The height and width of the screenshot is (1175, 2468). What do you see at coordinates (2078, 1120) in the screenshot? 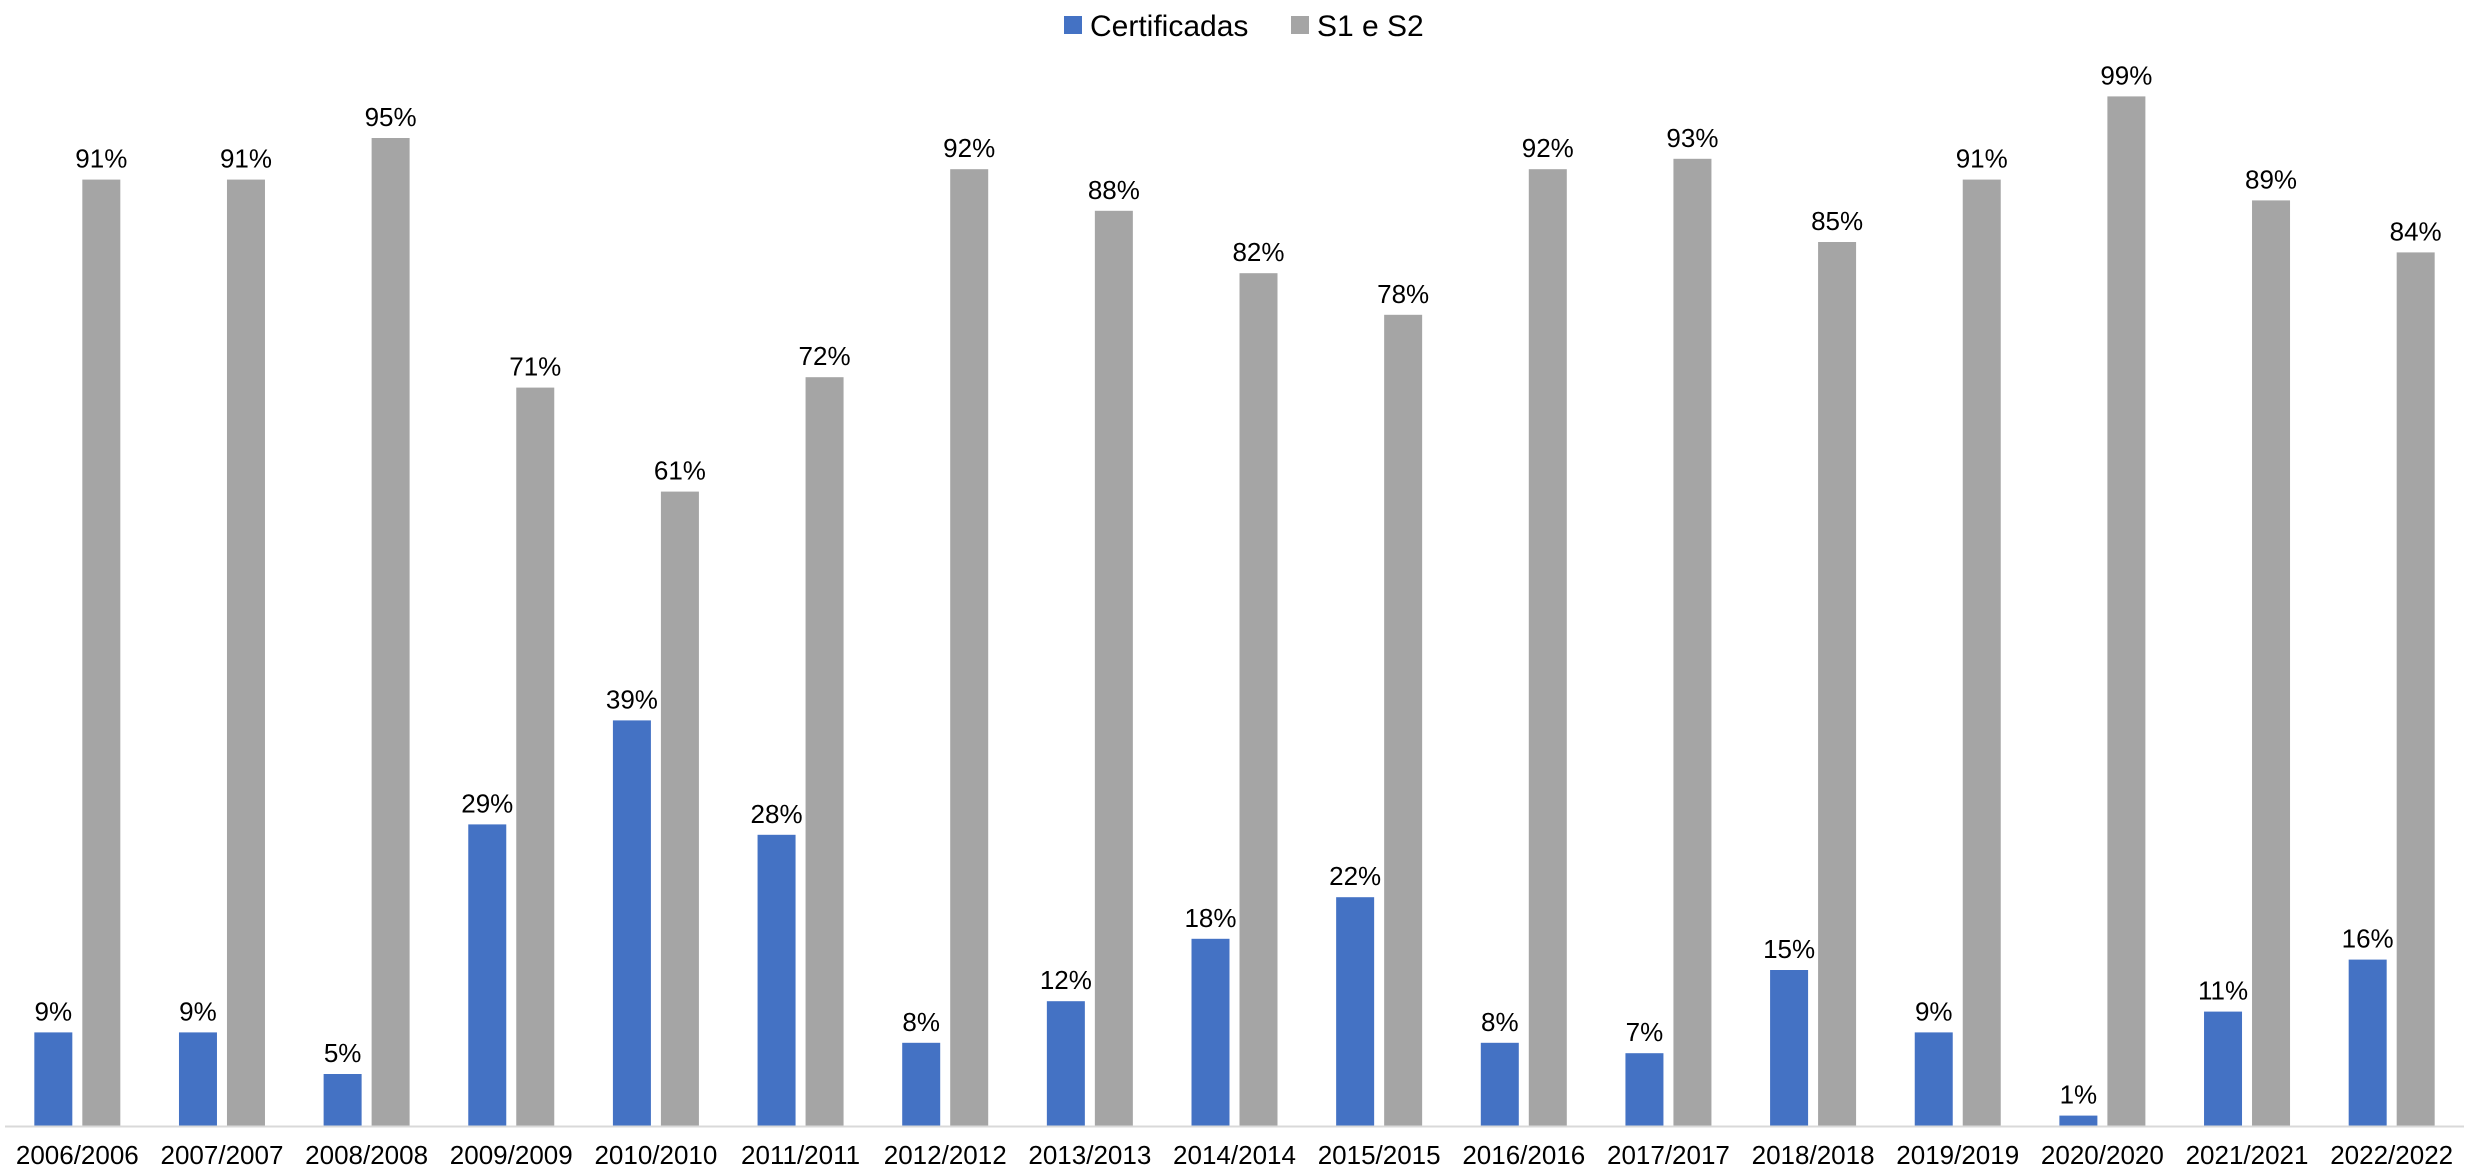
I see `bar-certificadas-2020/2020` at bounding box center [2078, 1120].